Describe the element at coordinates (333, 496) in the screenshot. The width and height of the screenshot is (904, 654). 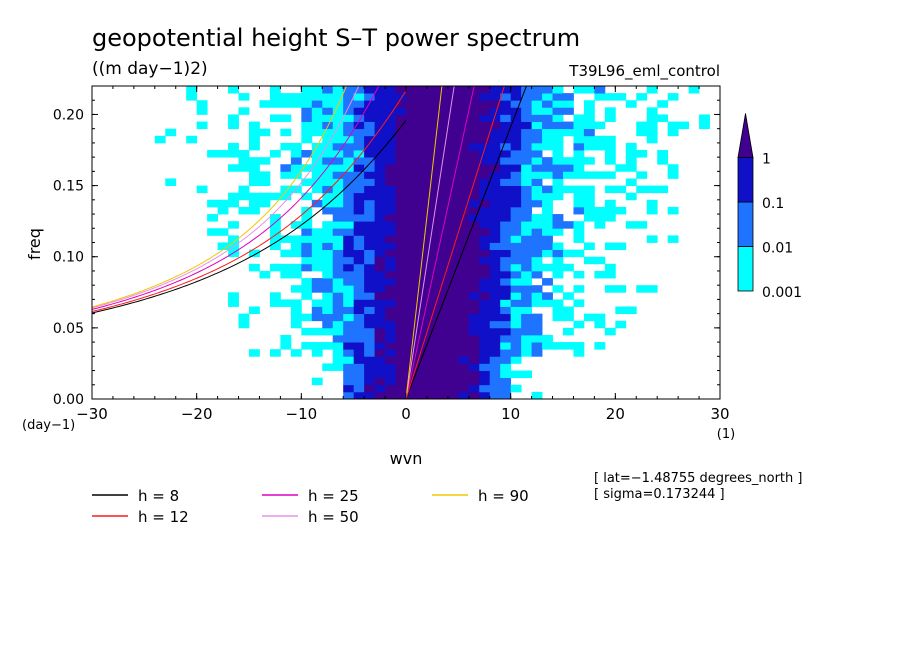
I see `legend-label: h = 25` at that location.